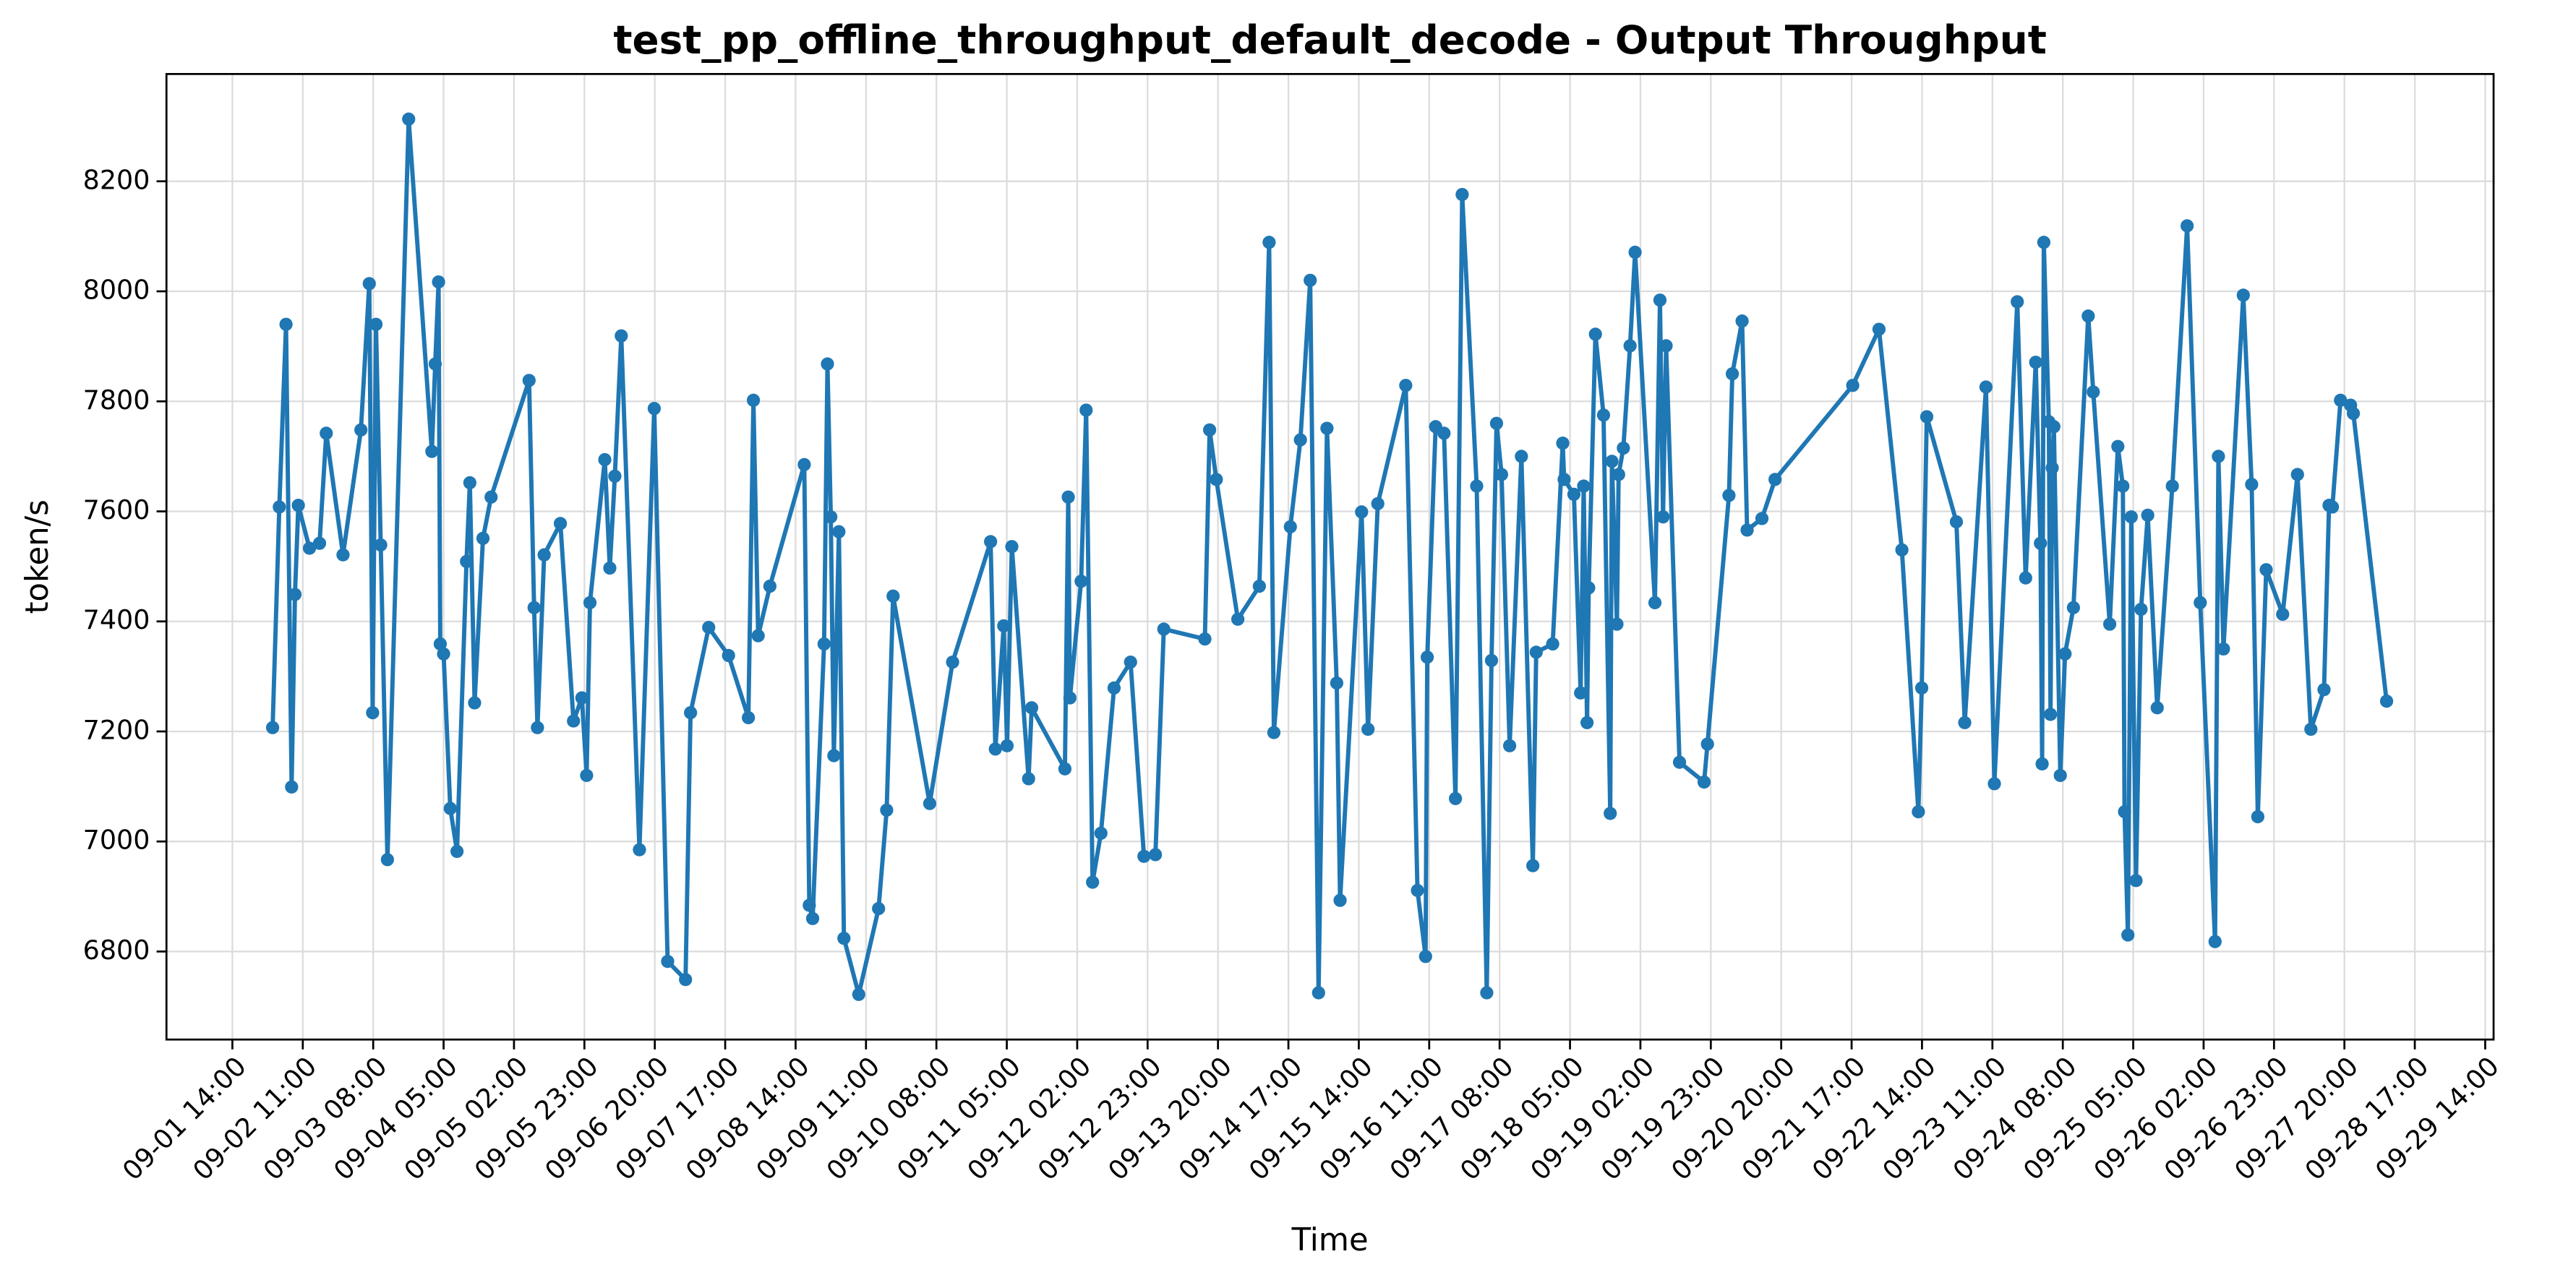  I want to click on y-tick-label: 7000, so click(116, 840).